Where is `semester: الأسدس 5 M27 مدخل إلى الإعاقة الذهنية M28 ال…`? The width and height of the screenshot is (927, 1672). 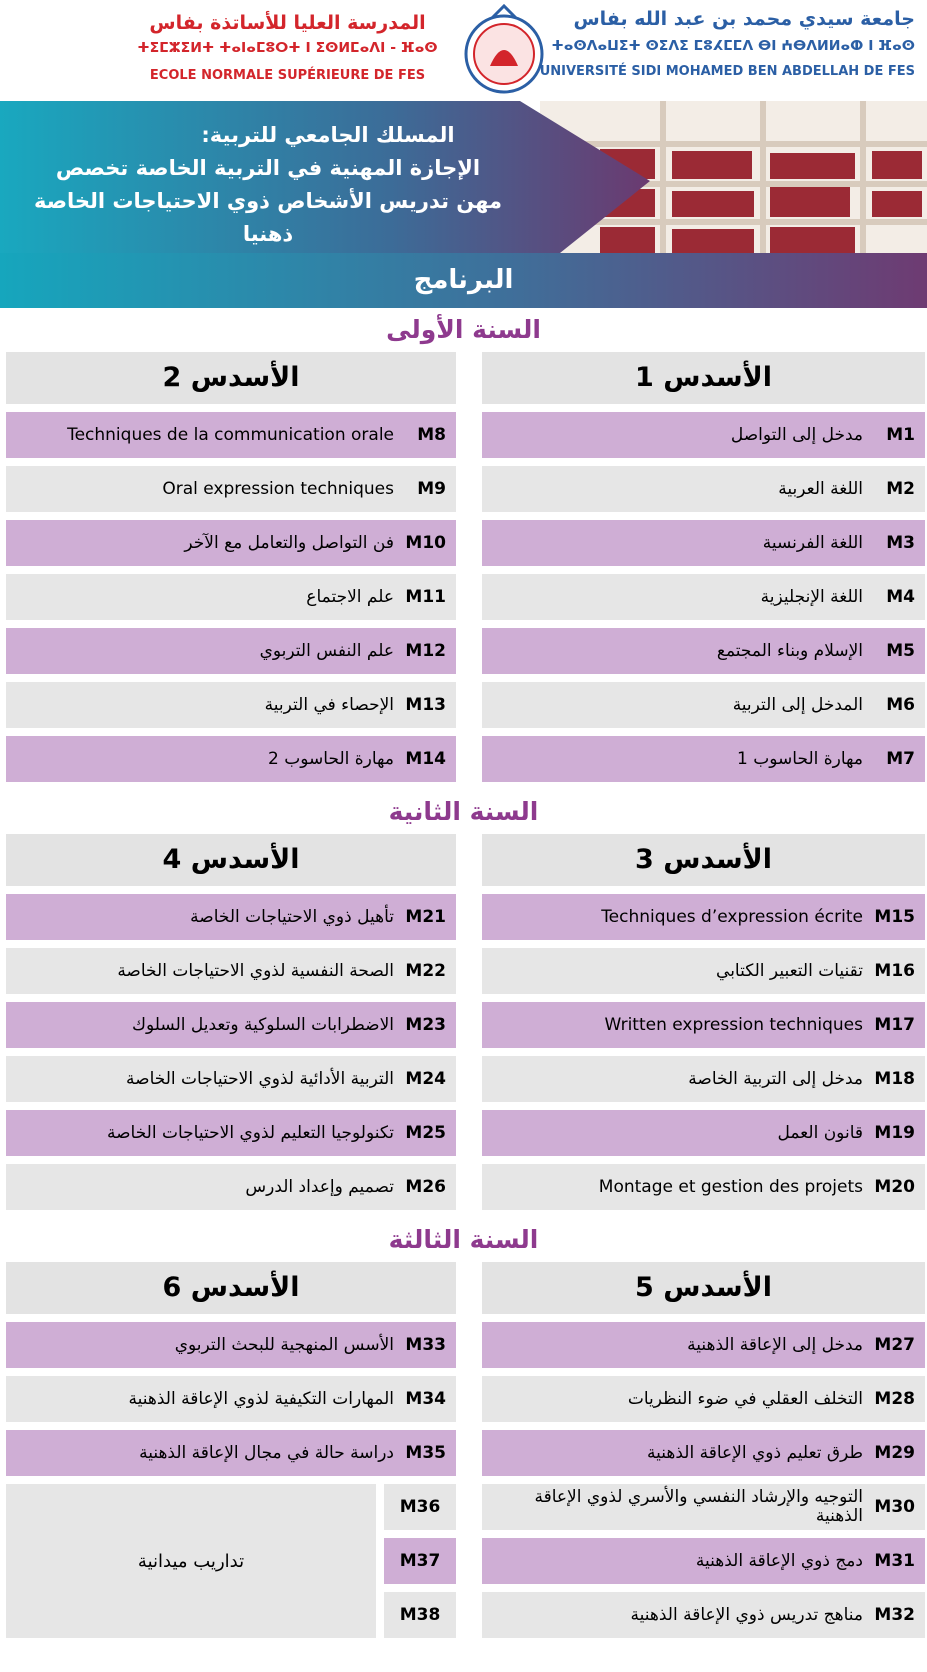 semester: الأسدس 5 M27 مدخل إلى الإعاقة الذهنية M28 ال… is located at coordinates (703, 1454).